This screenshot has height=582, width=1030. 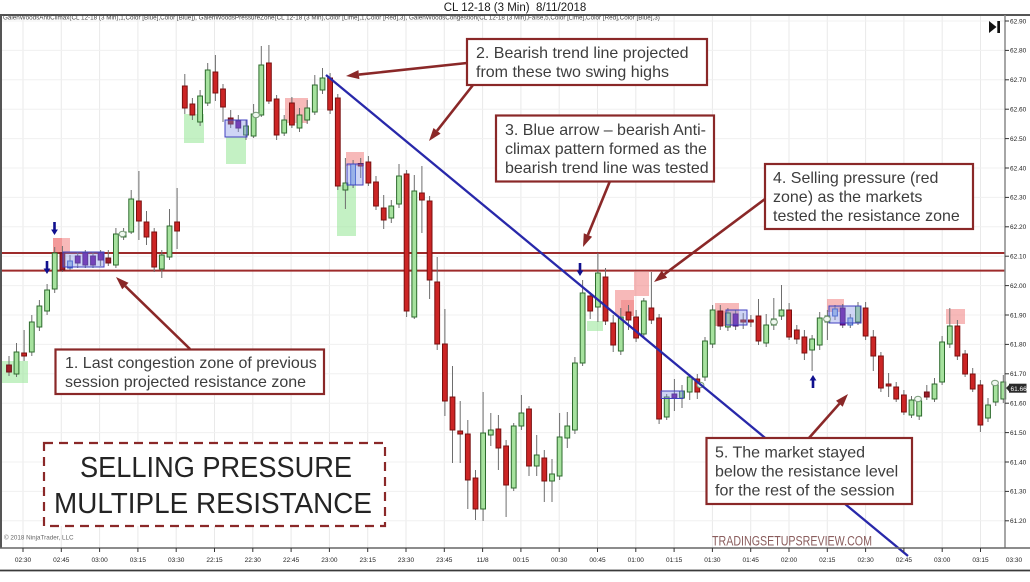 What do you see at coordinates (1018, 80) in the screenshot?
I see `svg-text: 62.70` at bounding box center [1018, 80].